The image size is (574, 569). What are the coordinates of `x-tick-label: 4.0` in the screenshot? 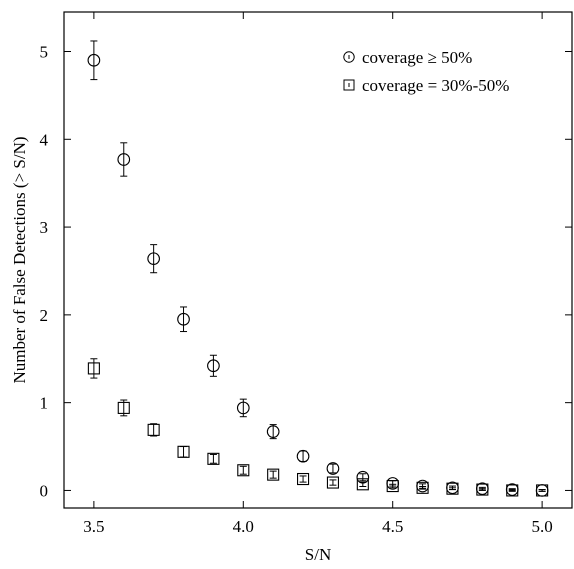 It's located at (243, 526).